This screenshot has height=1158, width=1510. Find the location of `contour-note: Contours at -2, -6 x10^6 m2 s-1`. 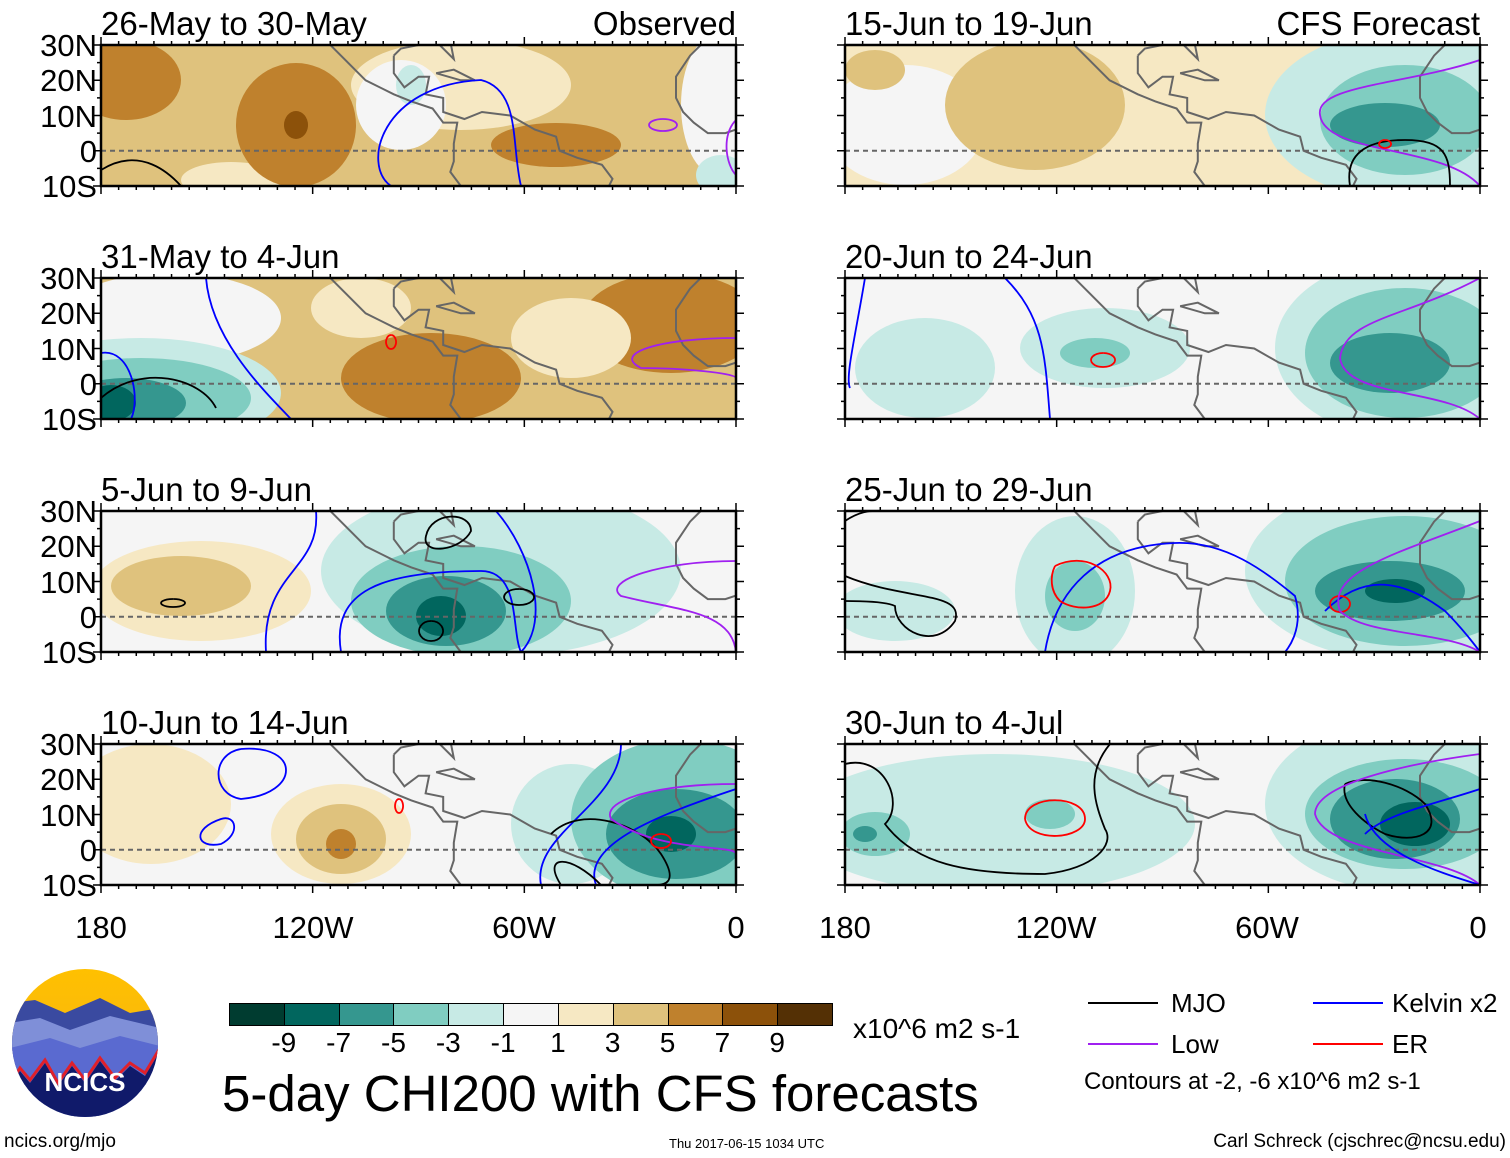

contour-note: Contours at -2, -6 x10^6 m2 s-1 is located at coordinates (1252, 1081).